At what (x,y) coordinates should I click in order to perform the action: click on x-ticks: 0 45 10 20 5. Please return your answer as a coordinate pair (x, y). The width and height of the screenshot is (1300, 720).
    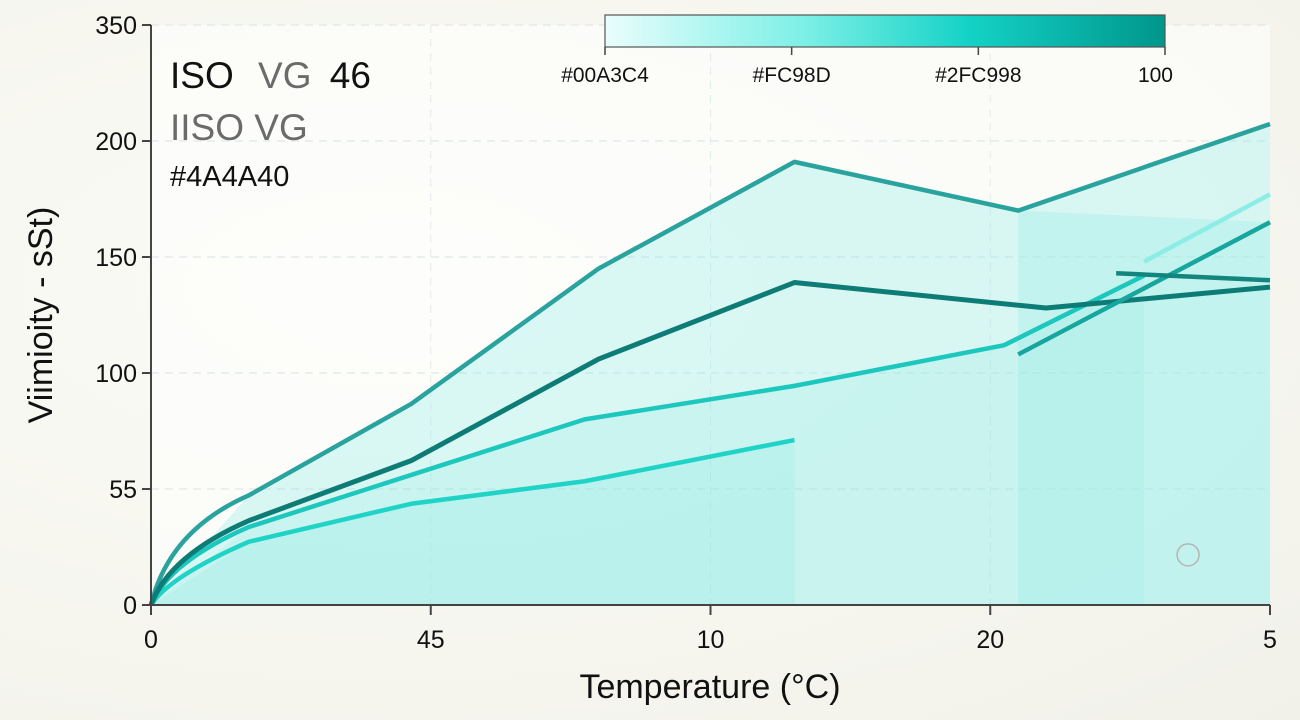
    Looking at the image, I should click on (710, 629).